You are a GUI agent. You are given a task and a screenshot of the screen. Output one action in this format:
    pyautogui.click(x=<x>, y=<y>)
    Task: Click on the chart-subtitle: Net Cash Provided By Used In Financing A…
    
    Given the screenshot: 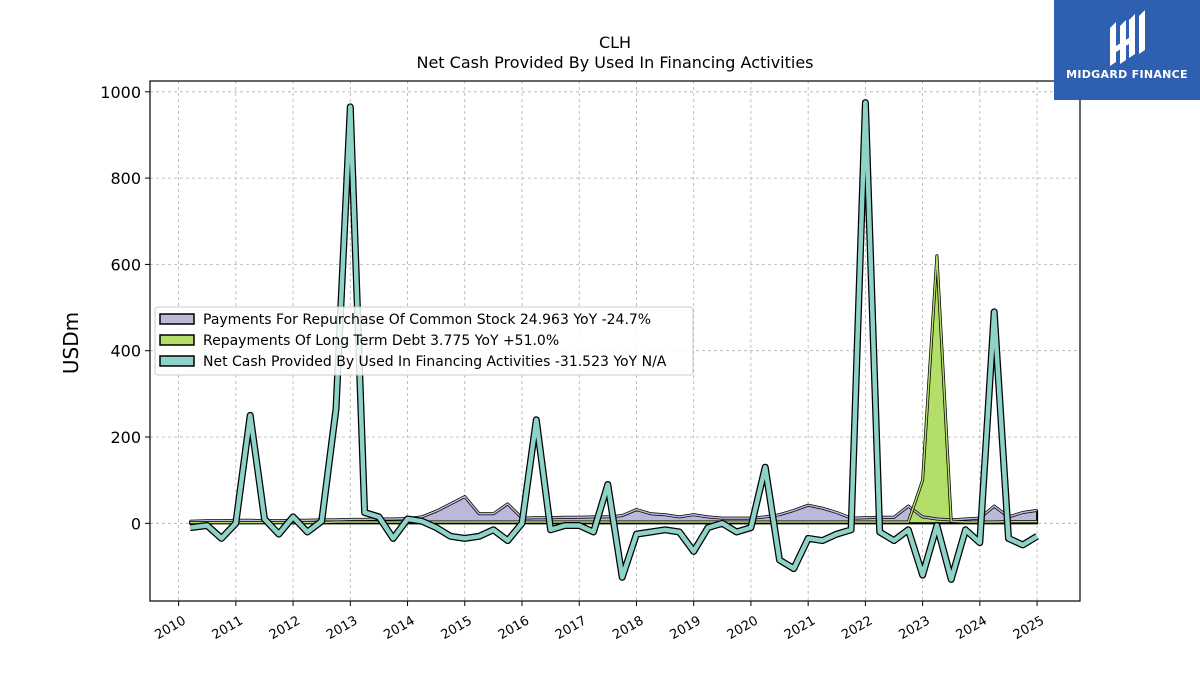 What is the action you would take?
    pyautogui.click(x=614, y=62)
    